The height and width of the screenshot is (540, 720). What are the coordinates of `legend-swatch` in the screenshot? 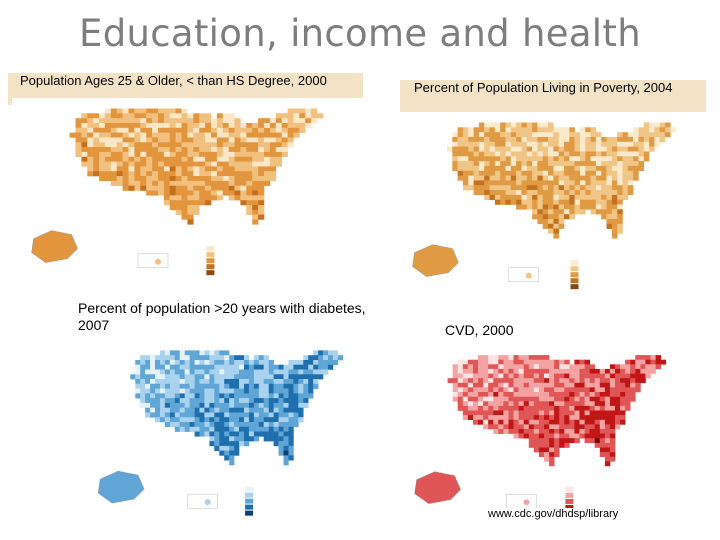 It's located at (249, 507).